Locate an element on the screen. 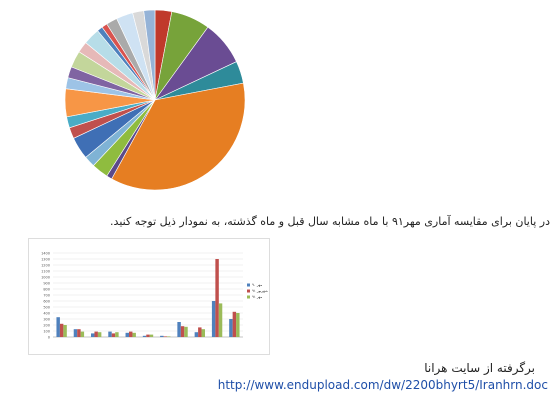 The height and width of the screenshot is (400, 554). legend-label: مهر ۹۰ is located at coordinates (257, 285).